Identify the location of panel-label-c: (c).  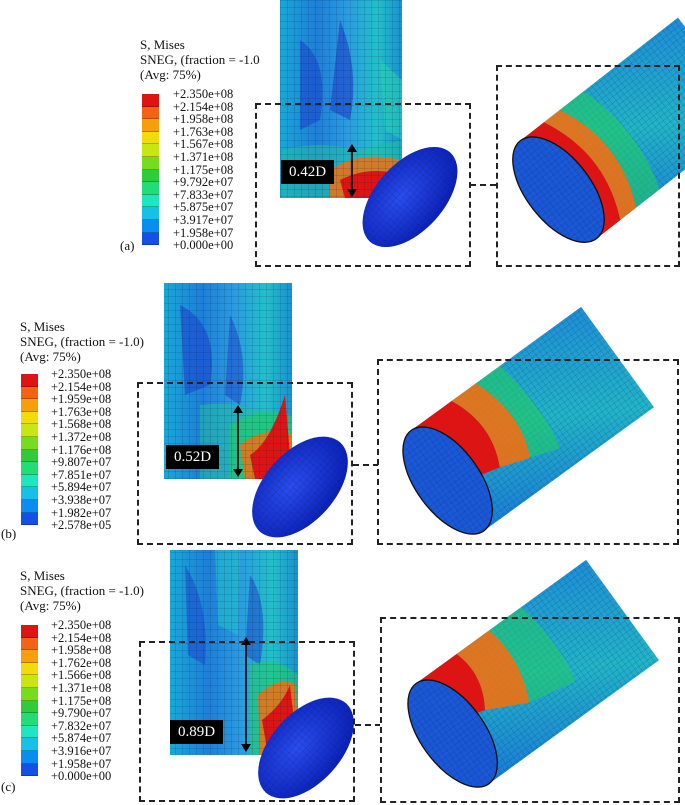
(8, 786).